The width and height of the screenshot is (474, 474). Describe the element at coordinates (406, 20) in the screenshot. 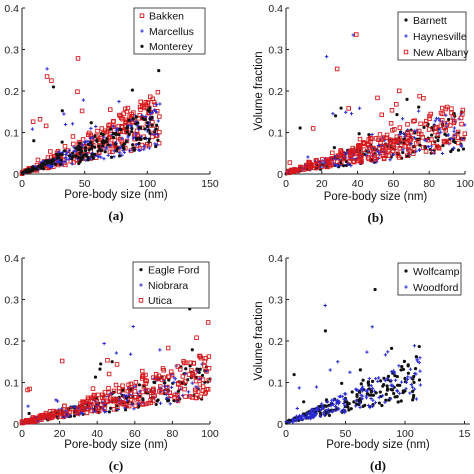

I see `legend-marker` at that location.